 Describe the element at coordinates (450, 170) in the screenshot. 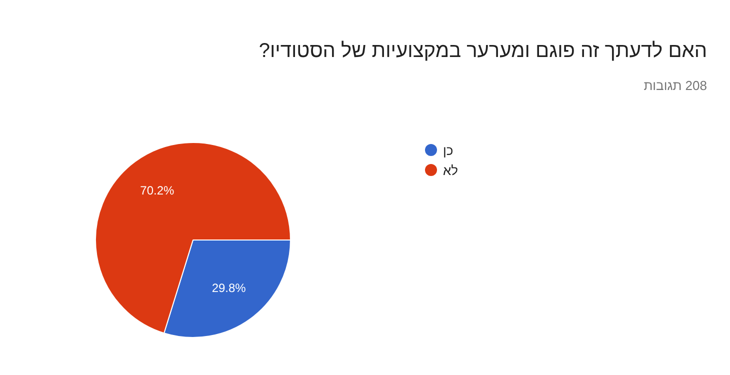

I see `legend-label: לא` at that location.